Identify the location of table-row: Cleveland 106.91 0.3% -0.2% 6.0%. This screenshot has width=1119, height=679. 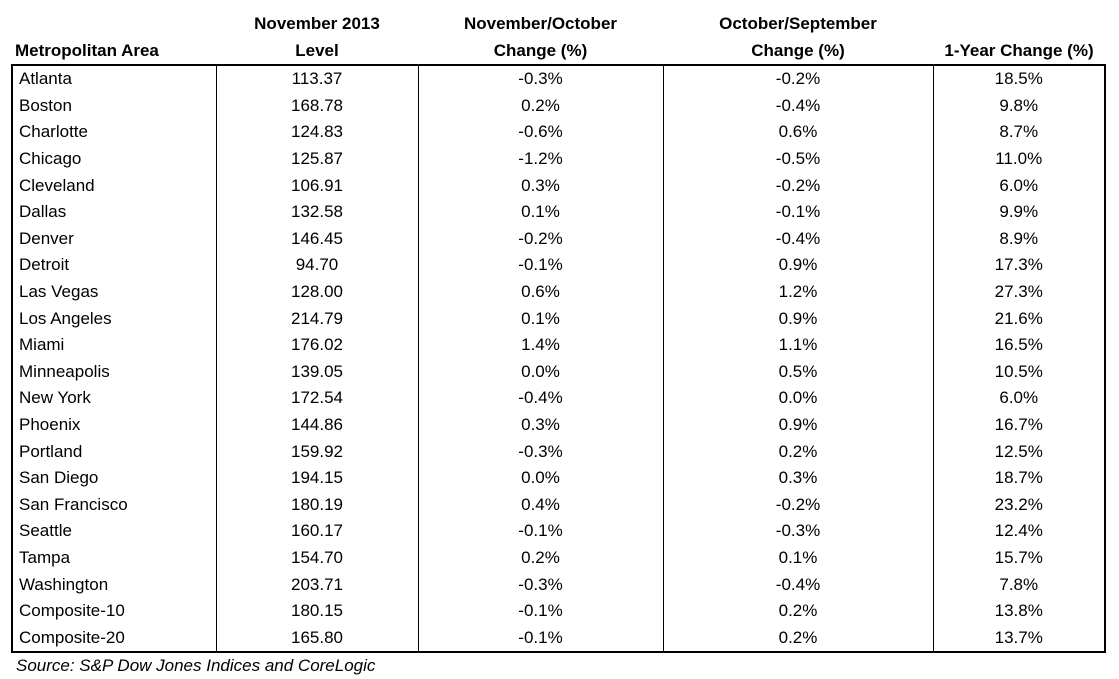
(558, 185).